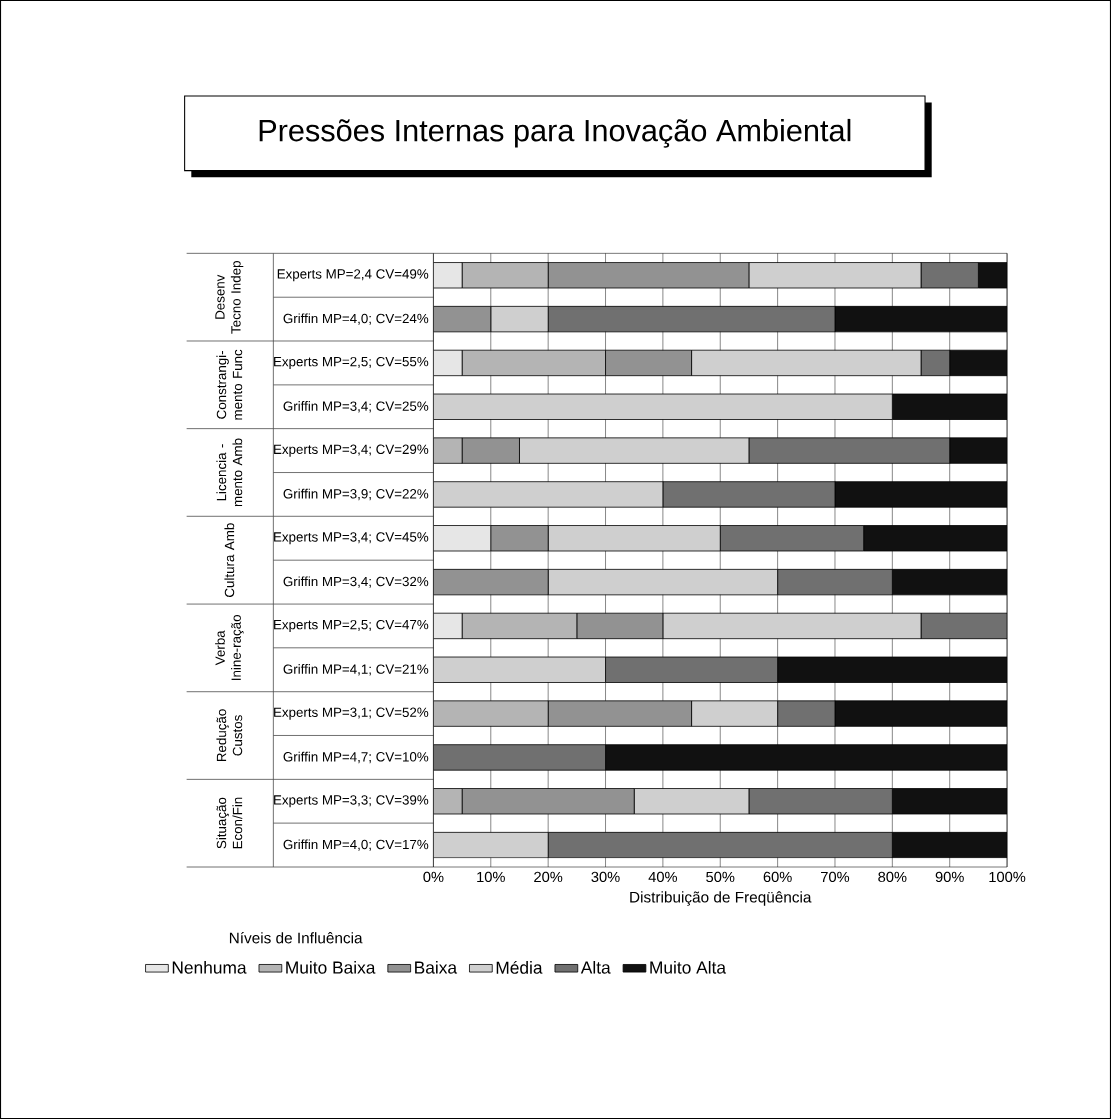 The height and width of the screenshot is (1119, 1111). Describe the element at coordinates (356, 407) in the screenshot. I see `y-tick-label: Griffin MP=3,4; CV=25%` at that location.